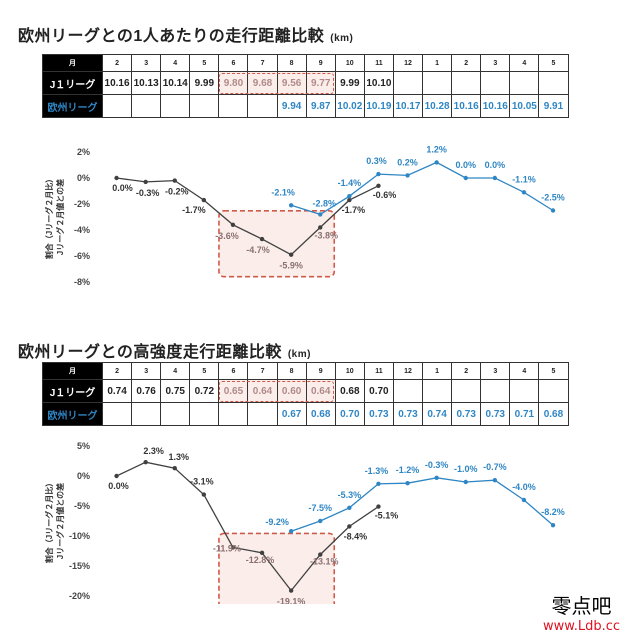 The width and height of the screenshot is (640, 640). Describe the element at coordinates (524, 106) in the screenshot. I see `table-cell-eu: 10.05` at that location.